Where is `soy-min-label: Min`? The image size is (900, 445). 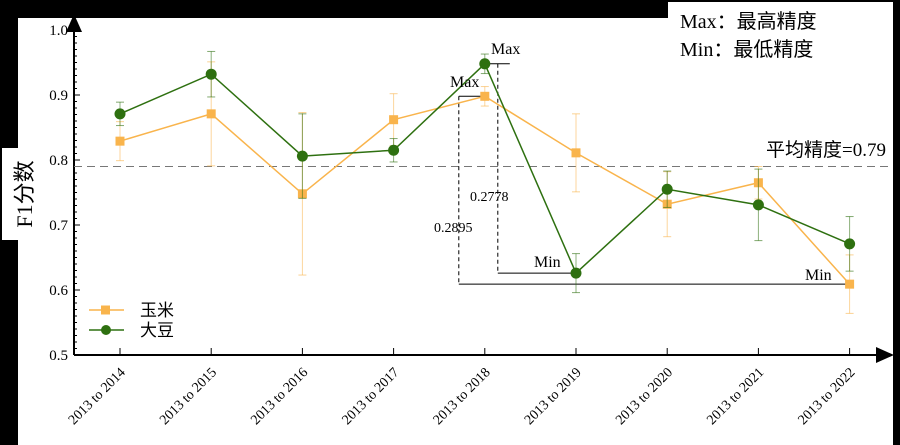 soy-min-label: Min is located at coordinates (547, 262).